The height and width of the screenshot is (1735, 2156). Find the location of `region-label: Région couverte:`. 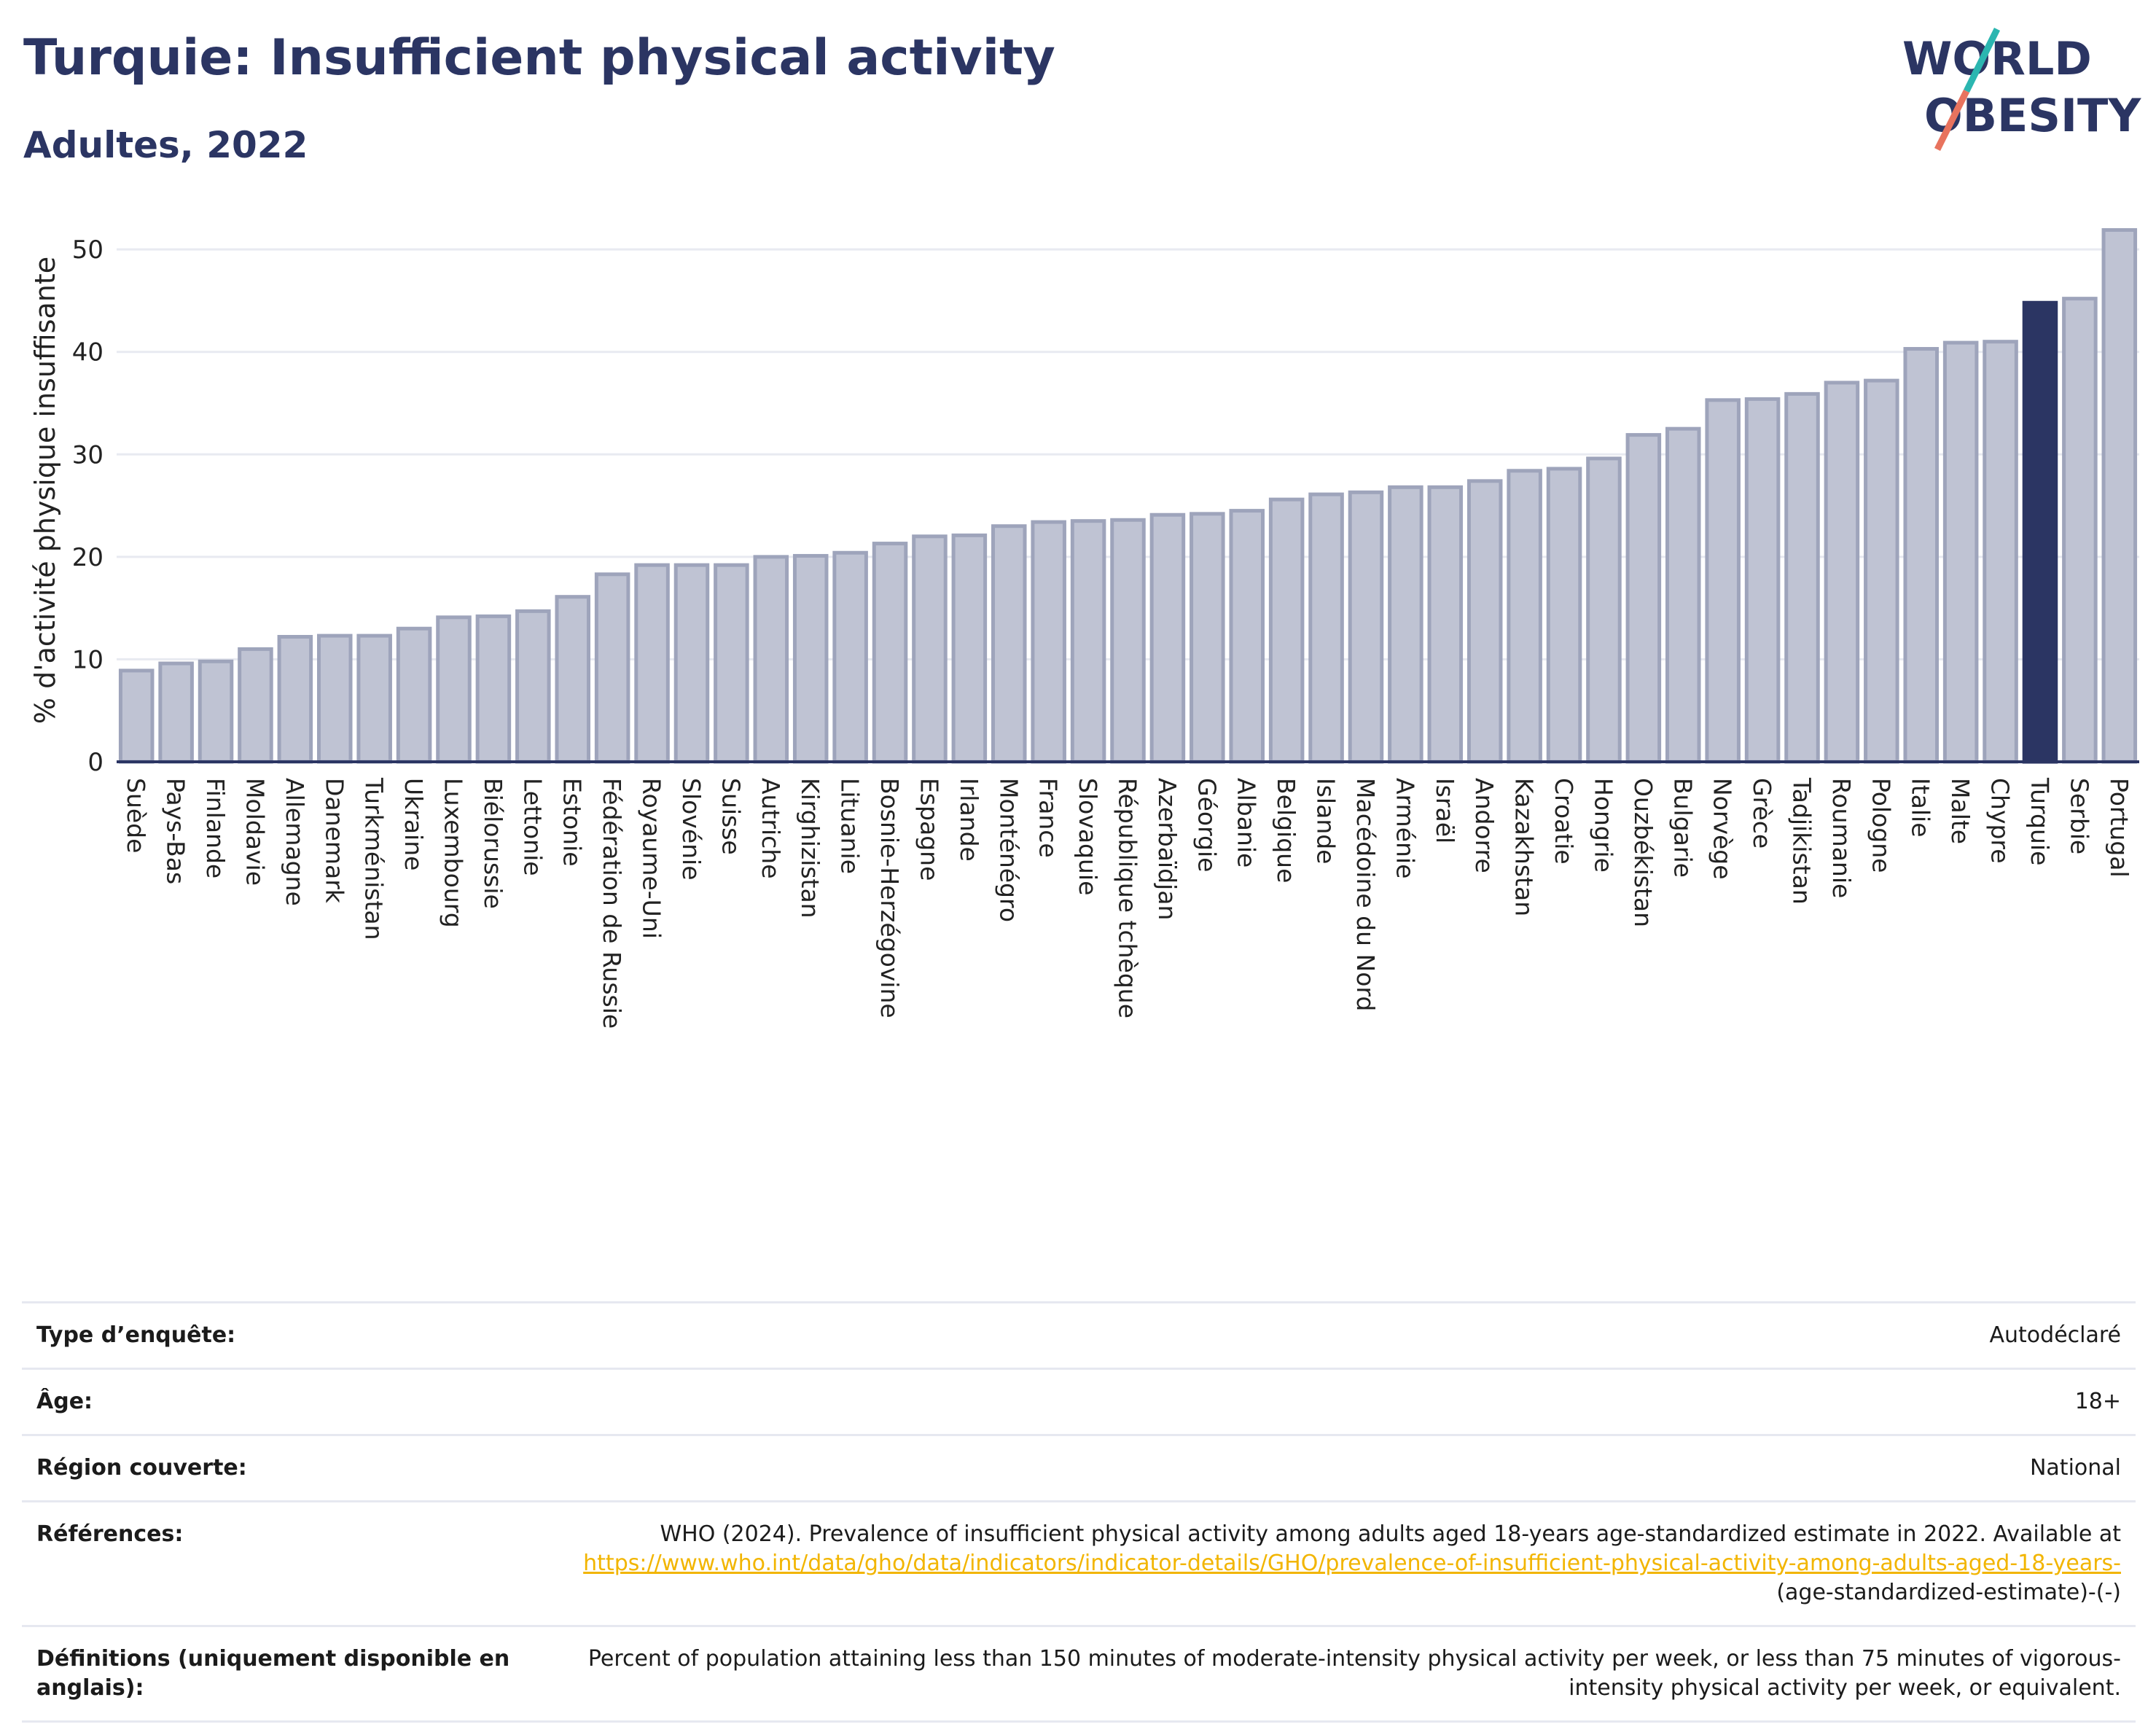

region-label: Région couverte: is located at coordinates (142, 1468).